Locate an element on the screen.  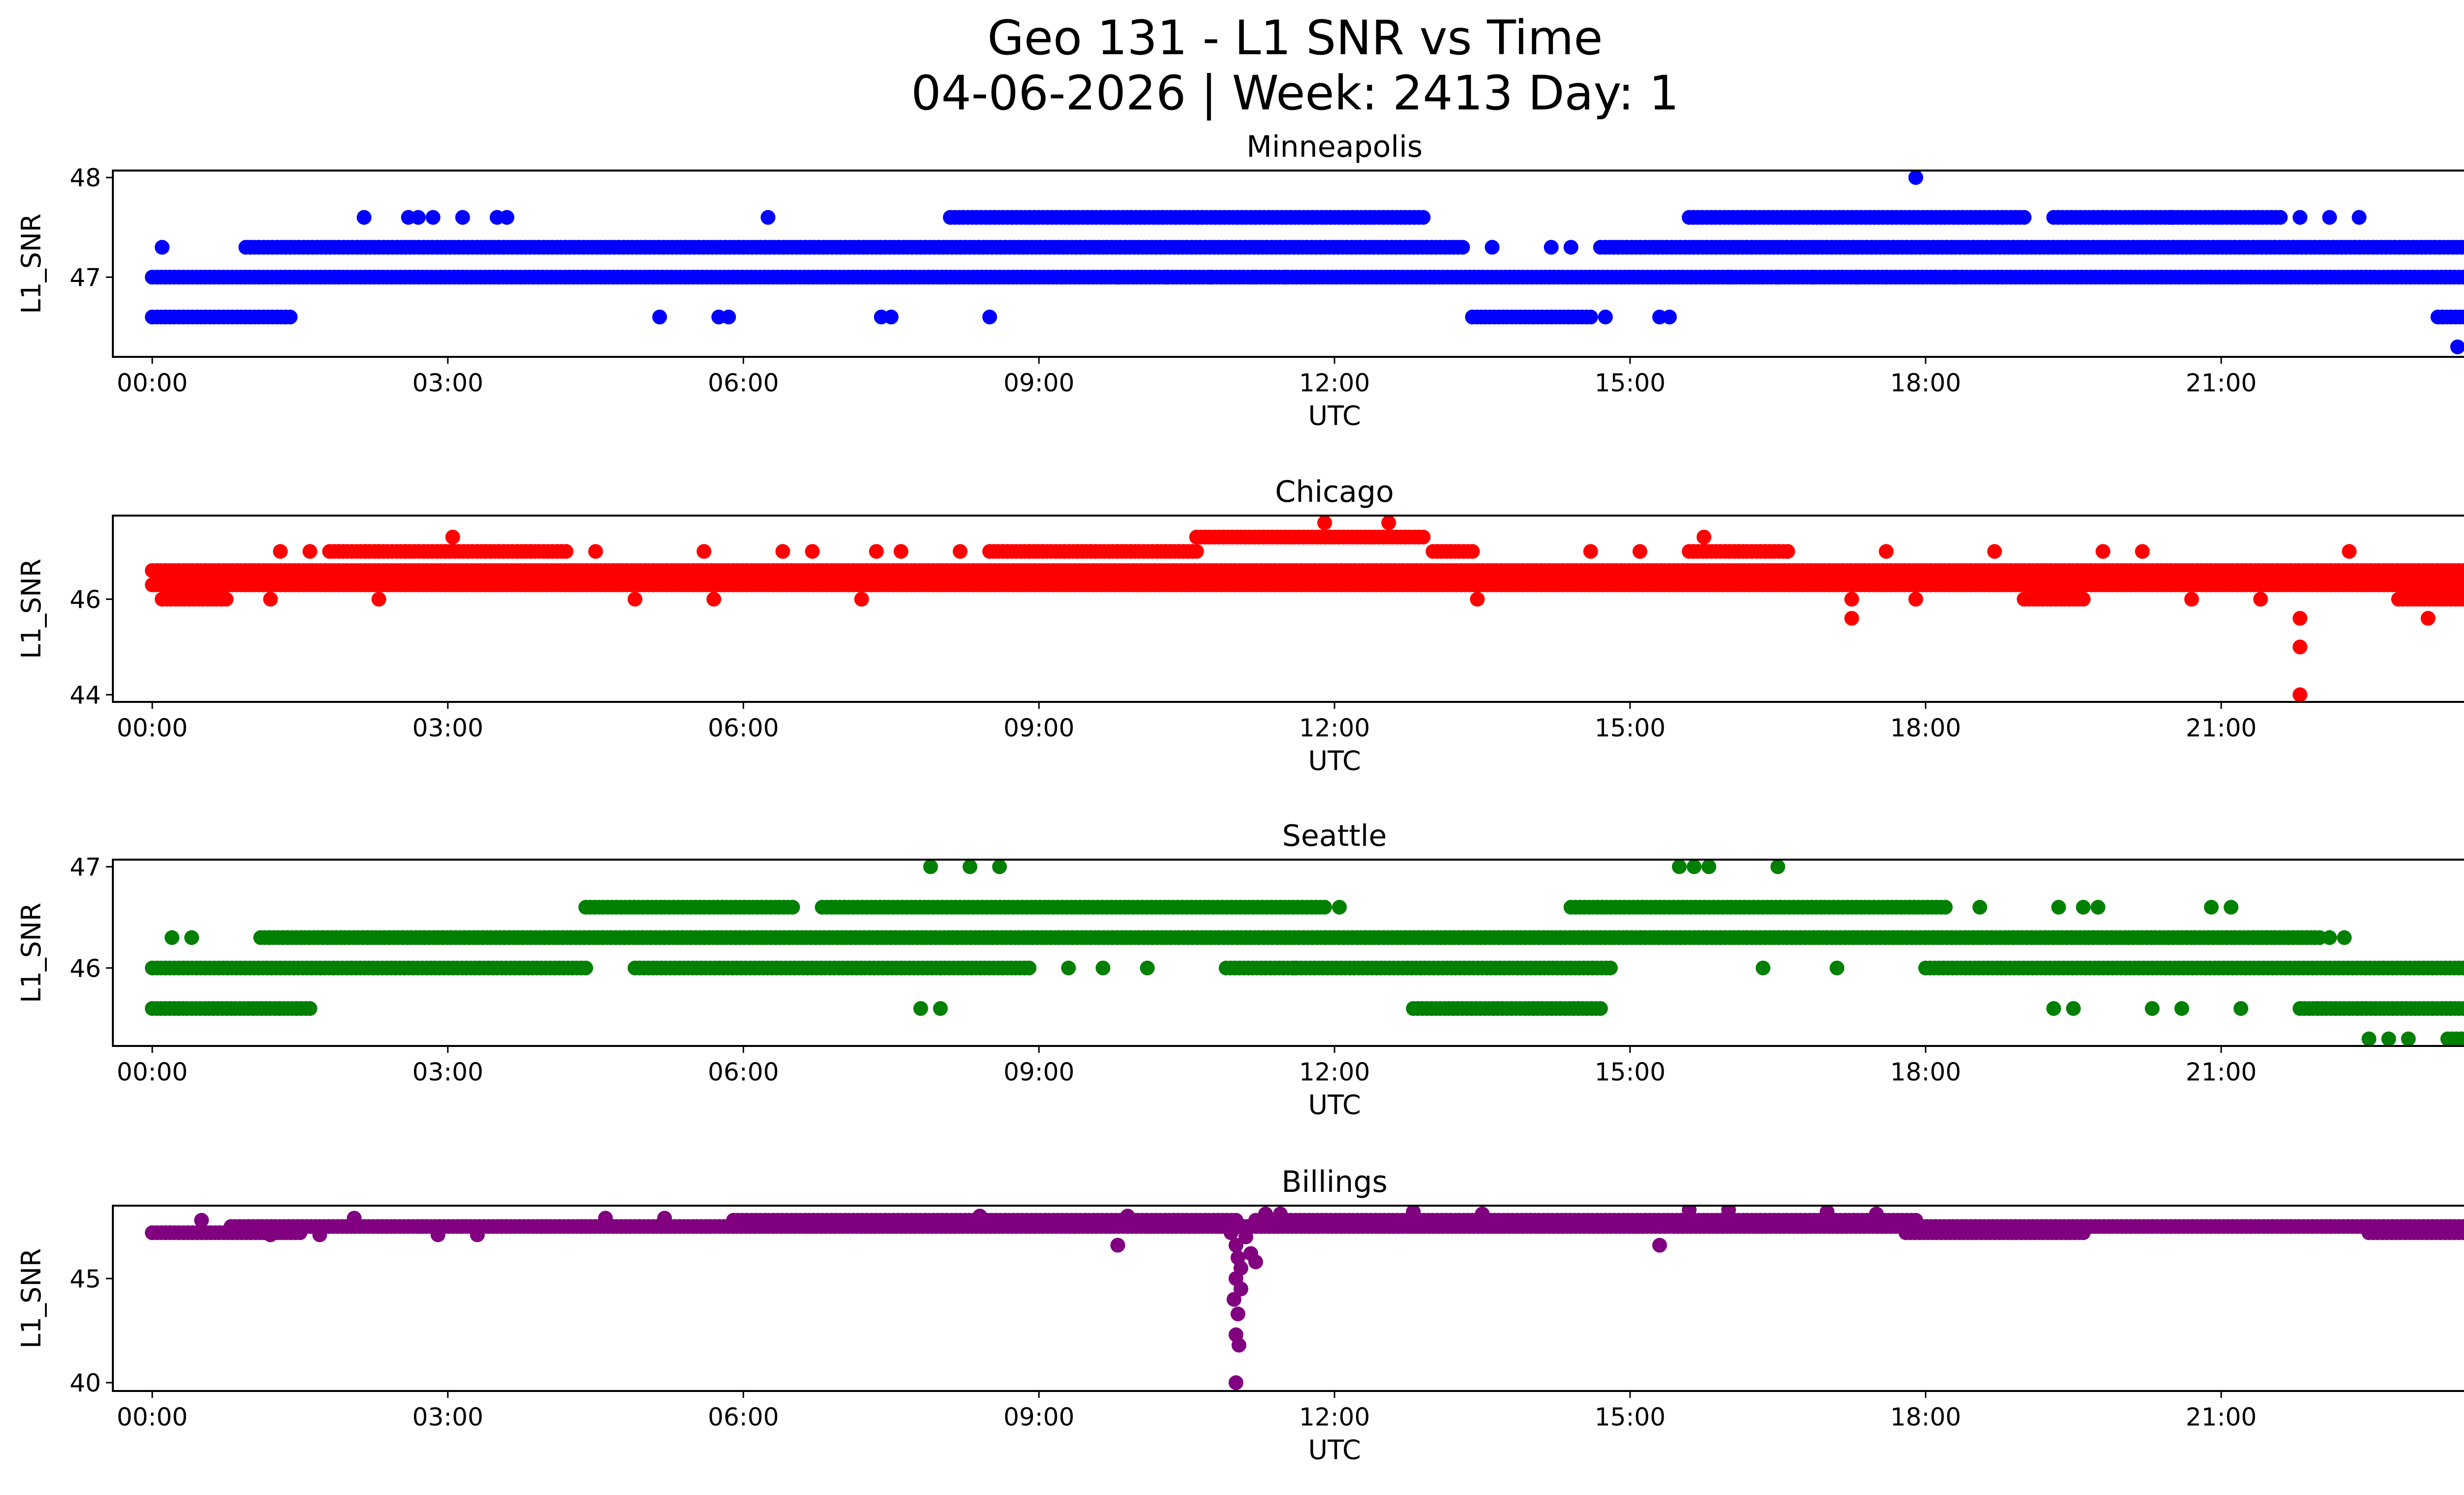
x-tick-label: 12:00 is located at coordinates (1334, 1072).